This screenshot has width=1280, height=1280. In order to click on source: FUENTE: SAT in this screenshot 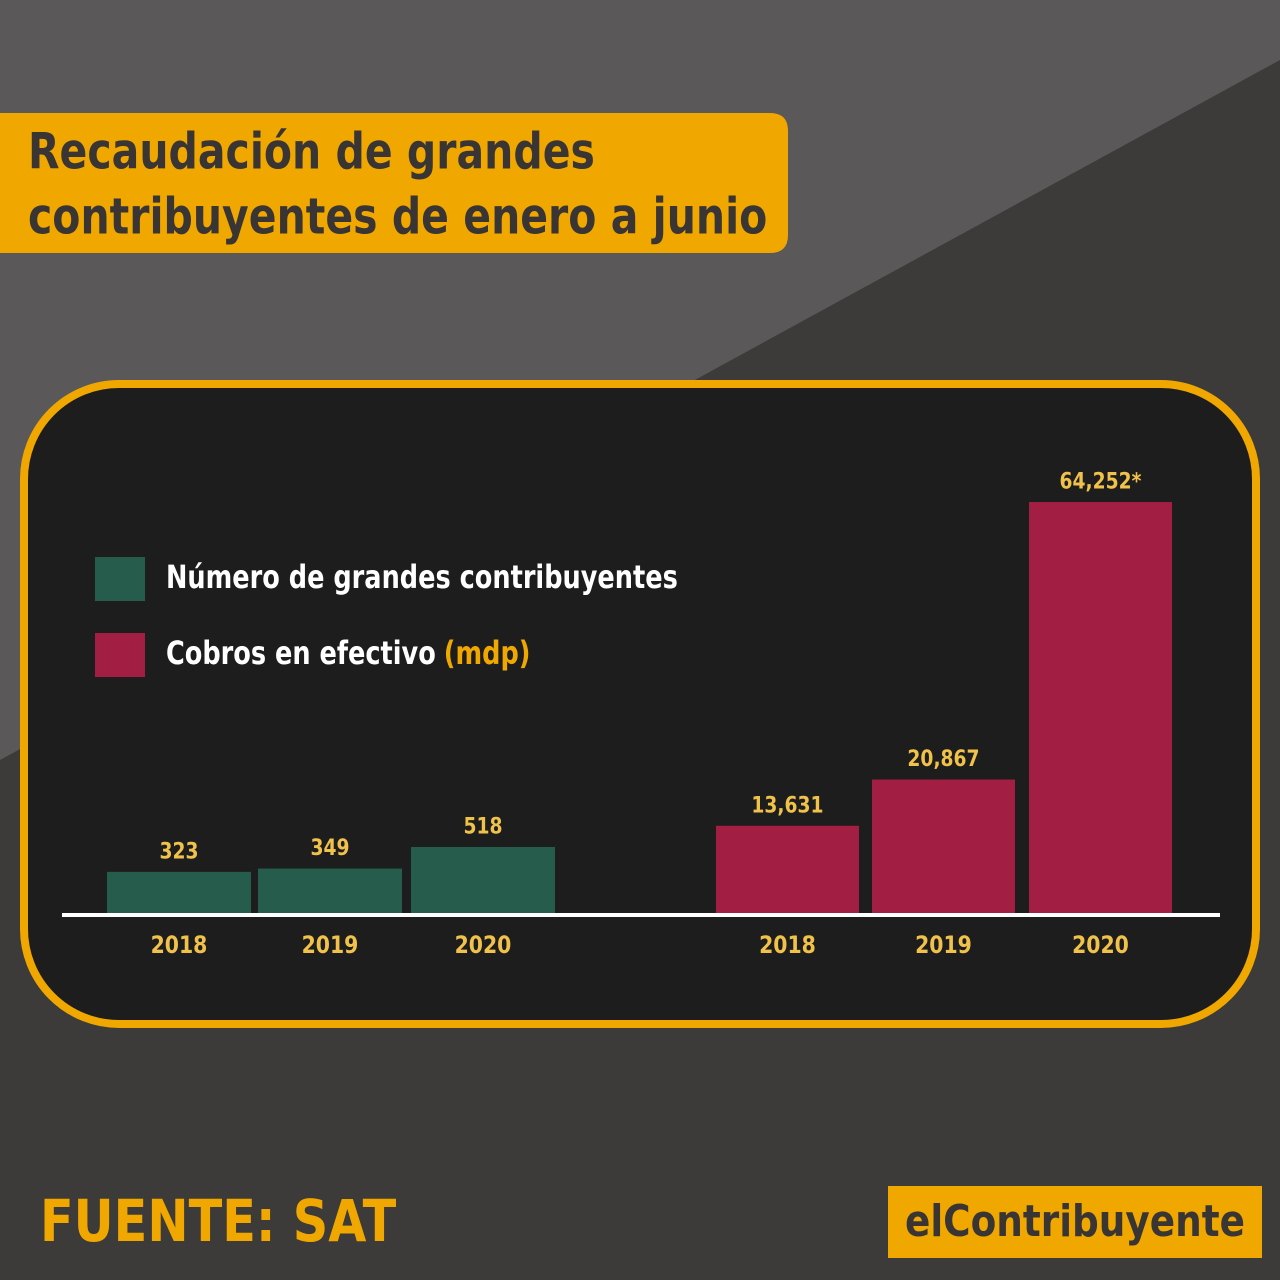, I will do `click(218, 1221)`.